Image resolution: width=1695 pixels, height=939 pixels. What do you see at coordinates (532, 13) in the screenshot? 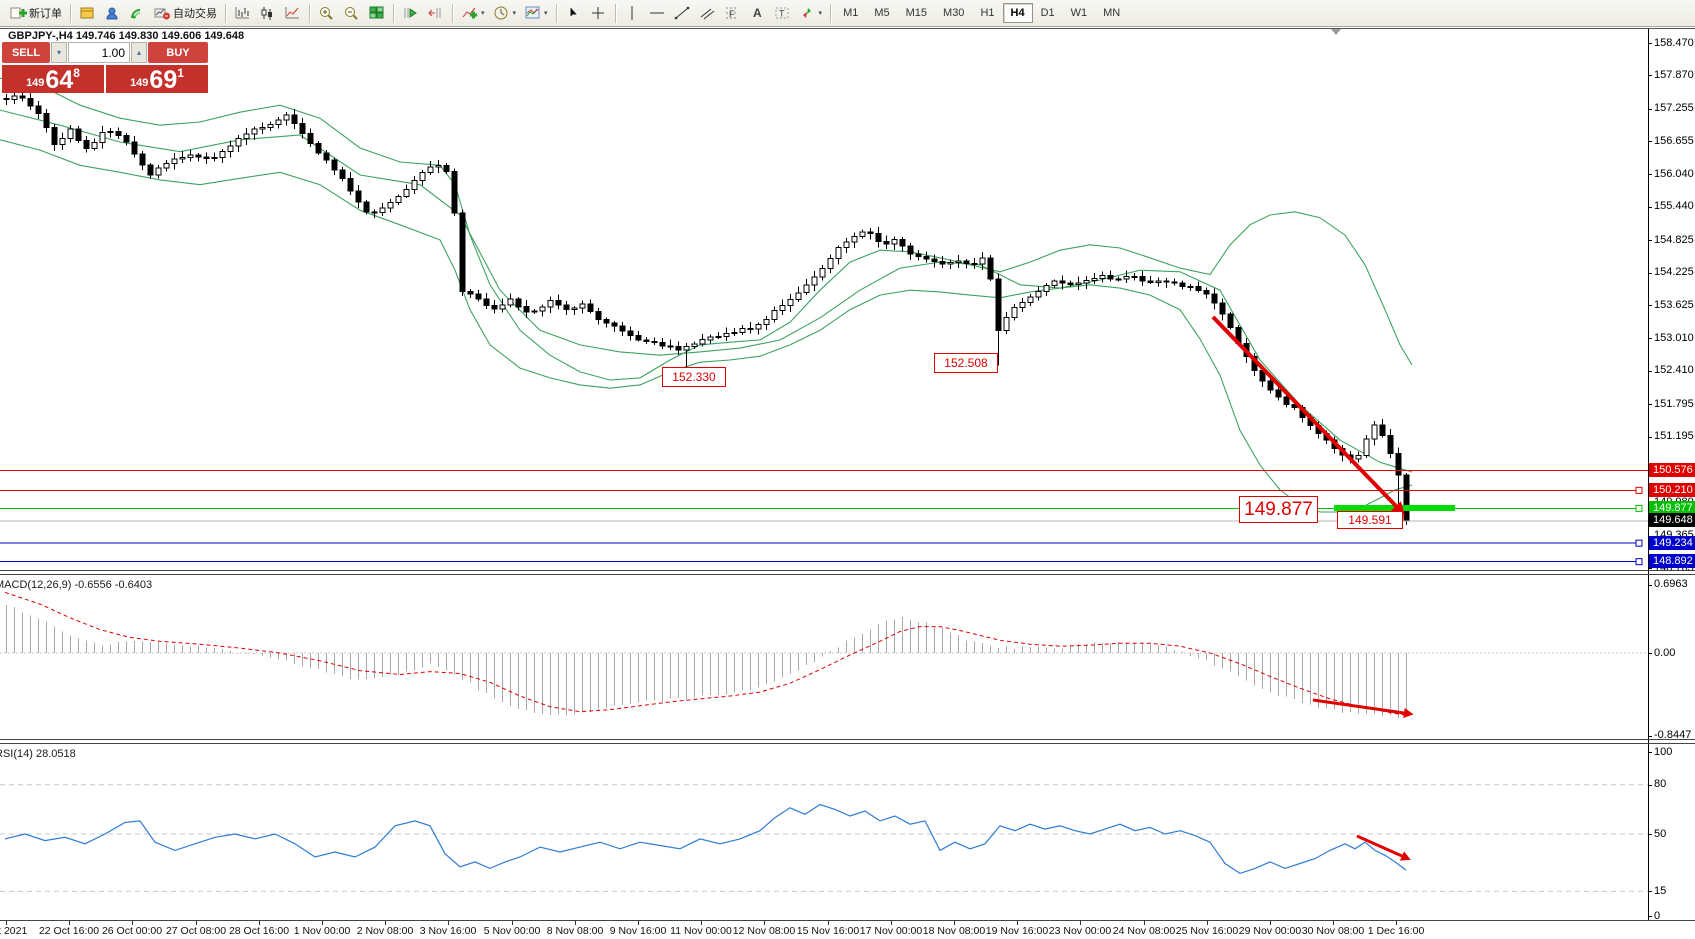
I see `templates-icon` at bounding box center [532, 13].